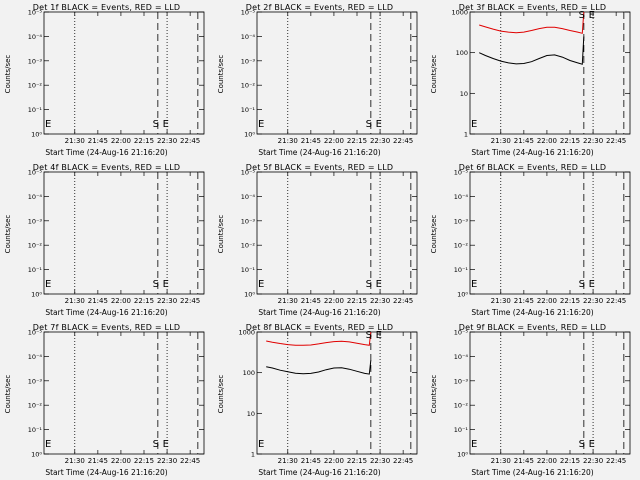 Image resolution: width=640 pixels, height=480 pixels. Describe the element at coordinates (532, 7) in the screenshot. I see `panel-title: Det 3f BLACK = Events, RED = LLD` at that location.